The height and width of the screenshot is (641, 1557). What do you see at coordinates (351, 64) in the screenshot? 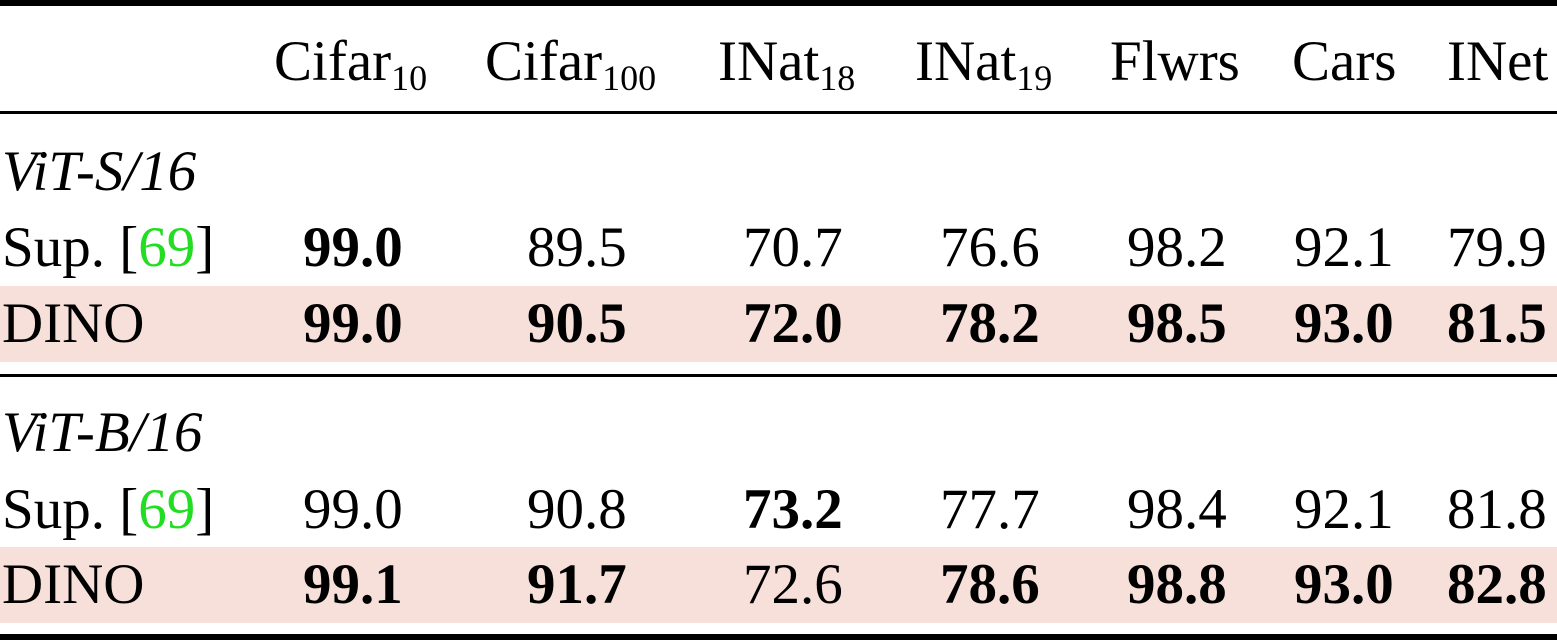
I see `column-header-cifar10: Cifar10` at bounding box center [351, 64].